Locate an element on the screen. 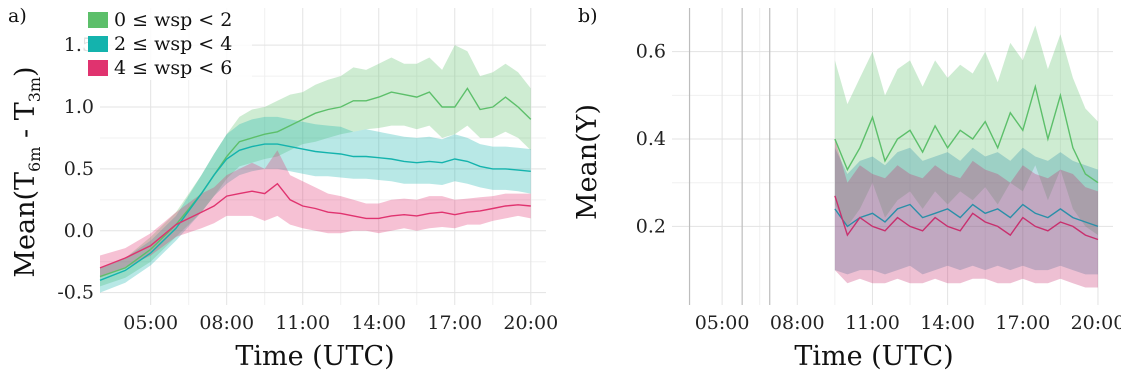  series-0-ci-band is located at coordinates (966, 130).